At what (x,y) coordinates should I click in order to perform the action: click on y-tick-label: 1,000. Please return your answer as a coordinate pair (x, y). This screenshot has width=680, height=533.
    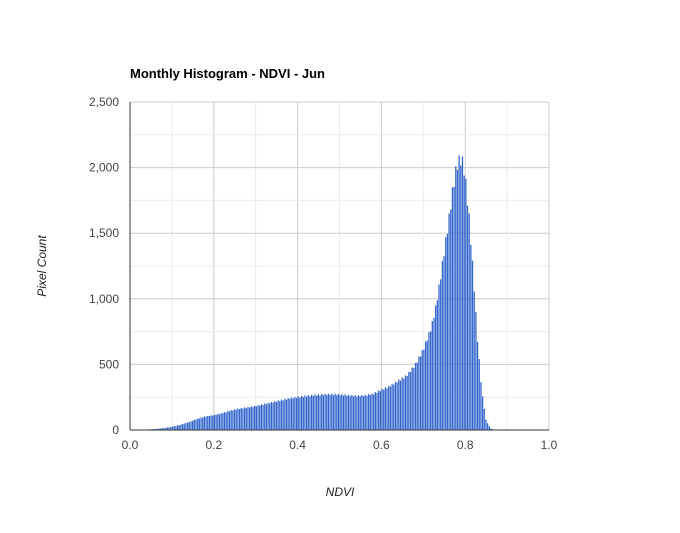
    Looking at the image, I should click on (104, 299).